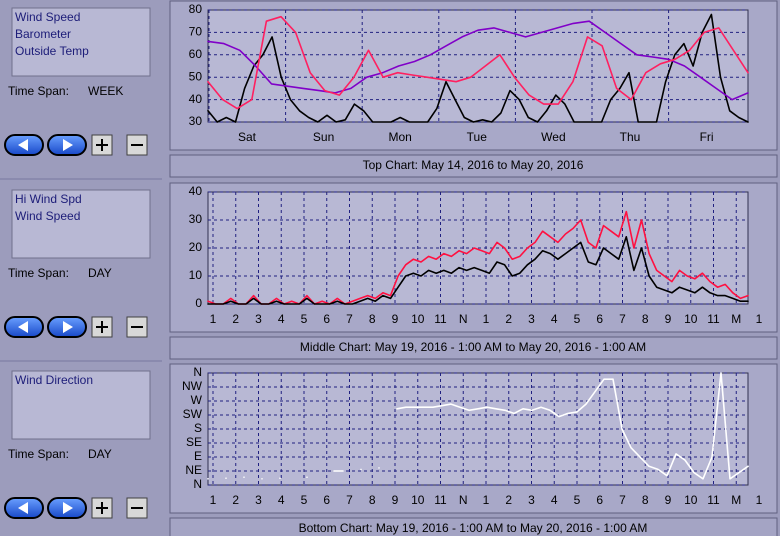 This screenshot has height=536, width=780. Describe the element at coordinates (196, 275) in the screenshot. I see `y-tick-label: 10` at that location.